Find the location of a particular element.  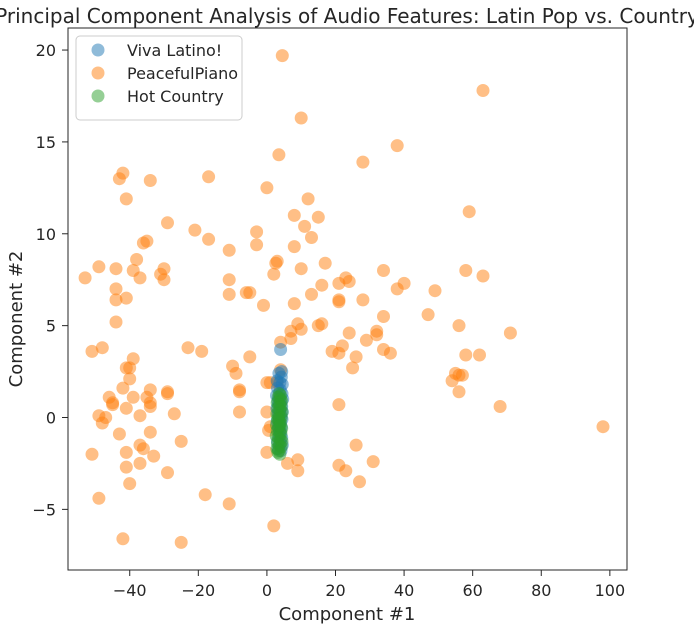

x-tick-label: −40 is located at coordinates (130, 590).